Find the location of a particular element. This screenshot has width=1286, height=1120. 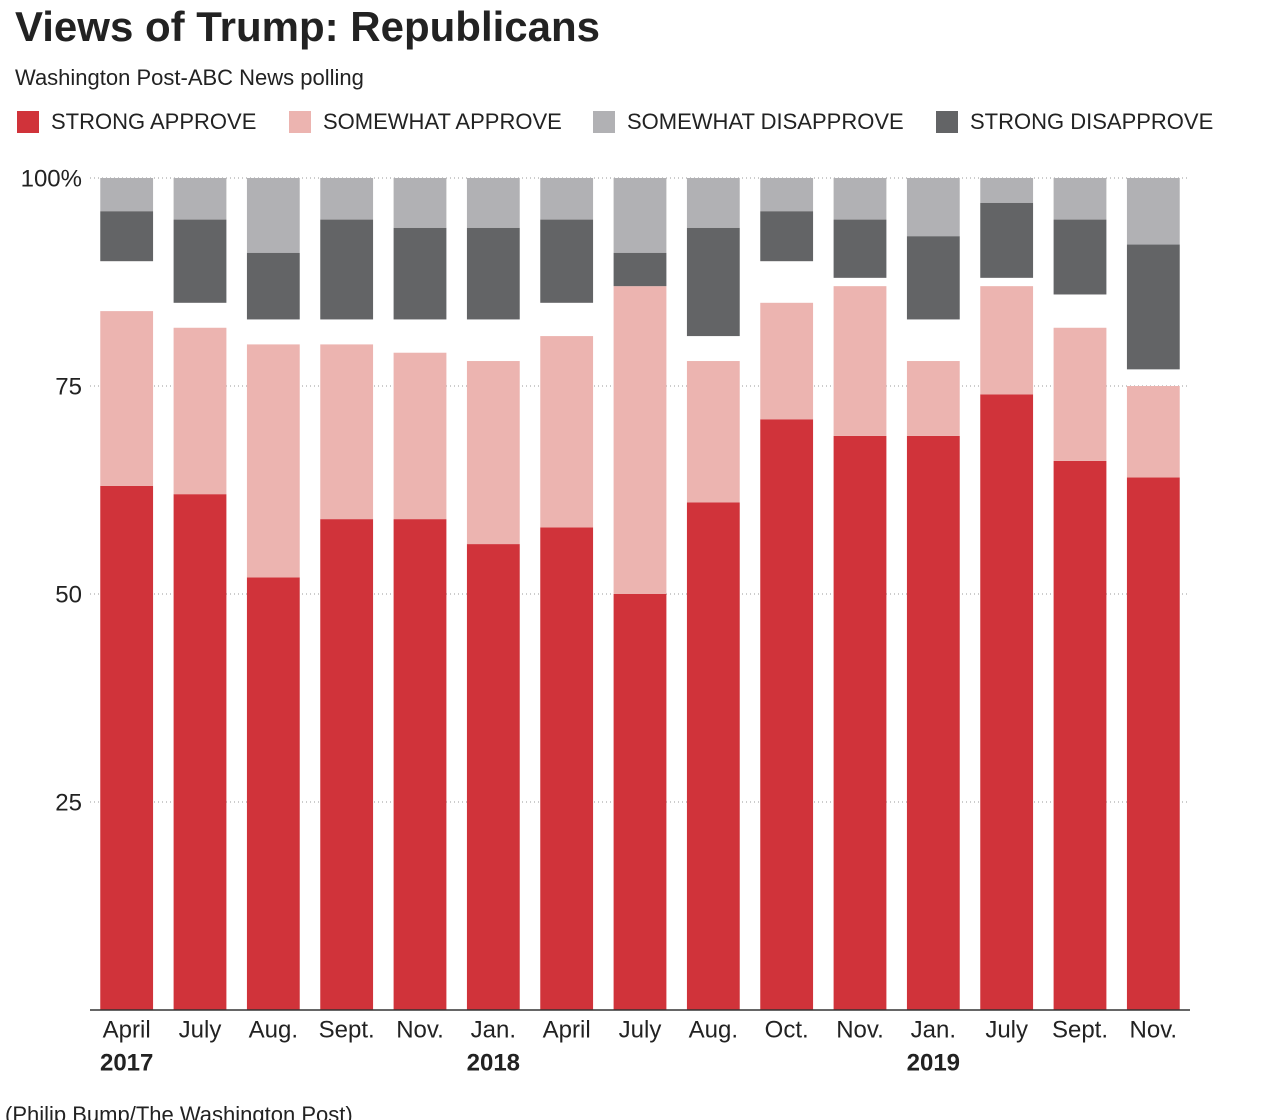

x-group-label: 2018 is located at coordinates (493, 1062).